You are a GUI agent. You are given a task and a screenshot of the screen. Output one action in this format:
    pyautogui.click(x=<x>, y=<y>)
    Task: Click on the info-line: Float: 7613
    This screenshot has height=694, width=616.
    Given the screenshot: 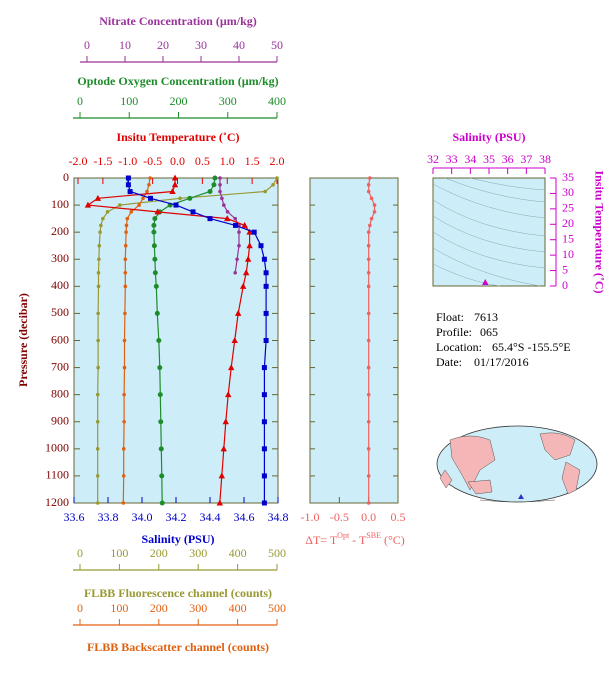 What is the action you would take?
    pyautogui.click(x=467, y=317)
    